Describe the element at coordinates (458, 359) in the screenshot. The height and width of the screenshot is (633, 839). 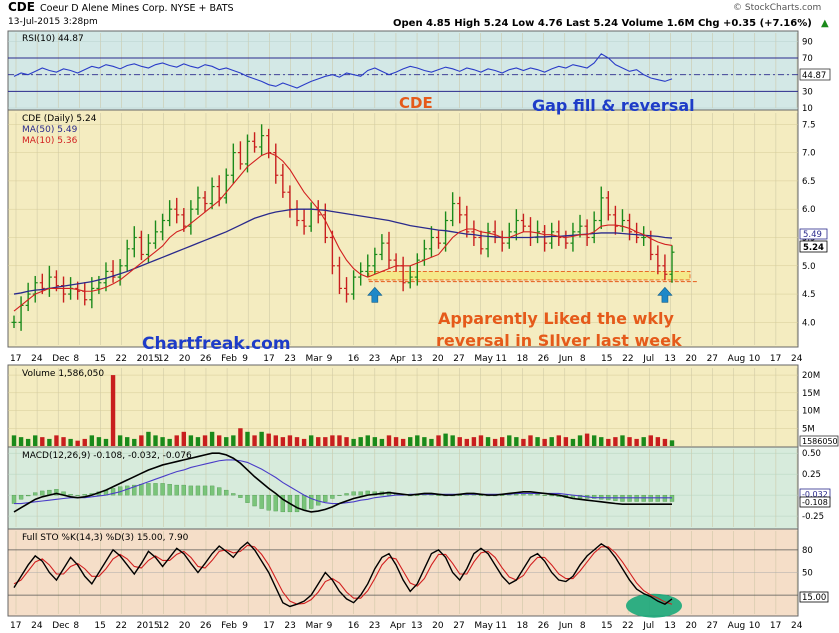
I see `x-tick-label: 27` at that location.